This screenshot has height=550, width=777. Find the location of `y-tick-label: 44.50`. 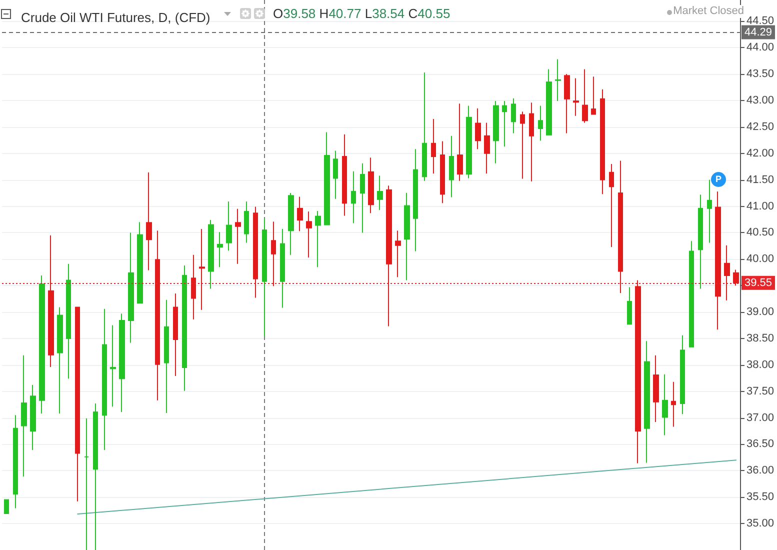

y-tick-label: 44.50 is located at coordinates (760, 21).